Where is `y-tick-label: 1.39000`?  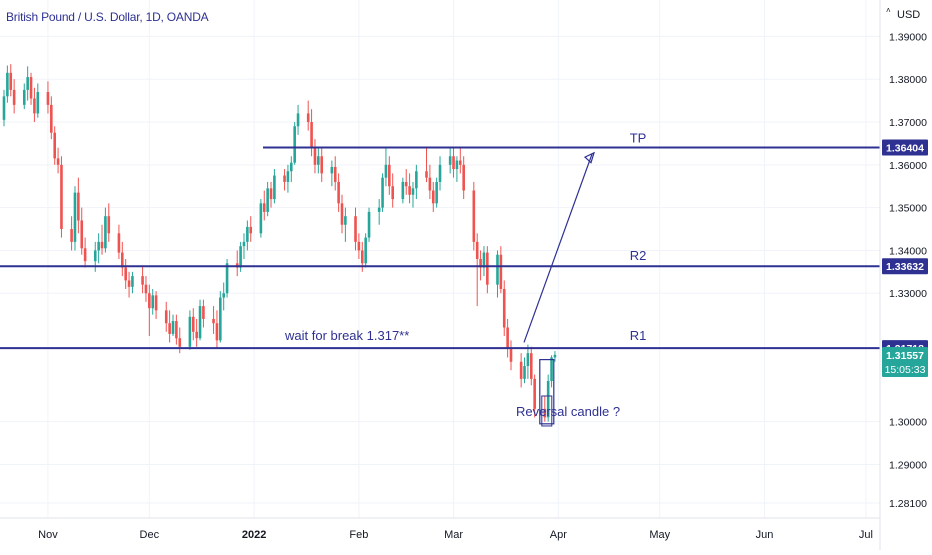 y-tick-label: 1.39000 is located at coordinates (908, 37).